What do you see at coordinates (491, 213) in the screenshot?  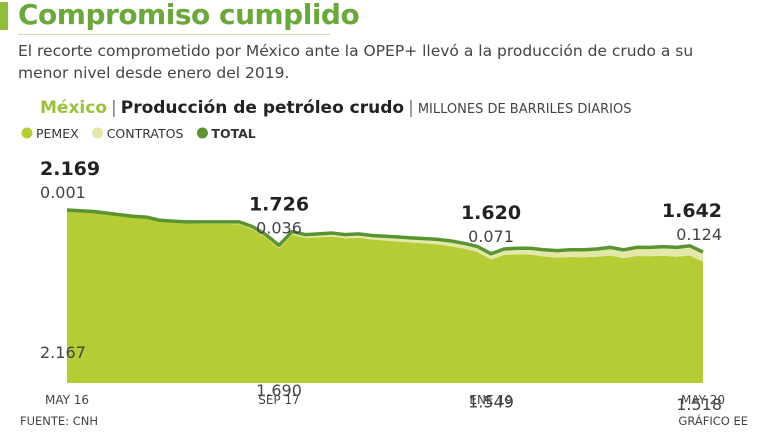 I see `total-label: 1.620` at bounding box center [491, 213].